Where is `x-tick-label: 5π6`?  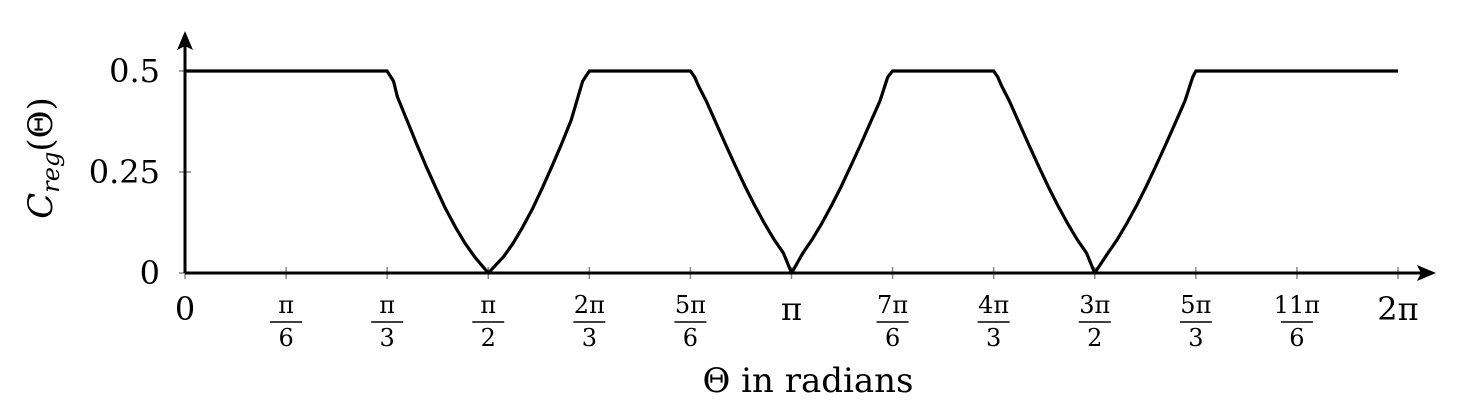
x-tick-label: 5π6 is located at coordinates (690, 321).